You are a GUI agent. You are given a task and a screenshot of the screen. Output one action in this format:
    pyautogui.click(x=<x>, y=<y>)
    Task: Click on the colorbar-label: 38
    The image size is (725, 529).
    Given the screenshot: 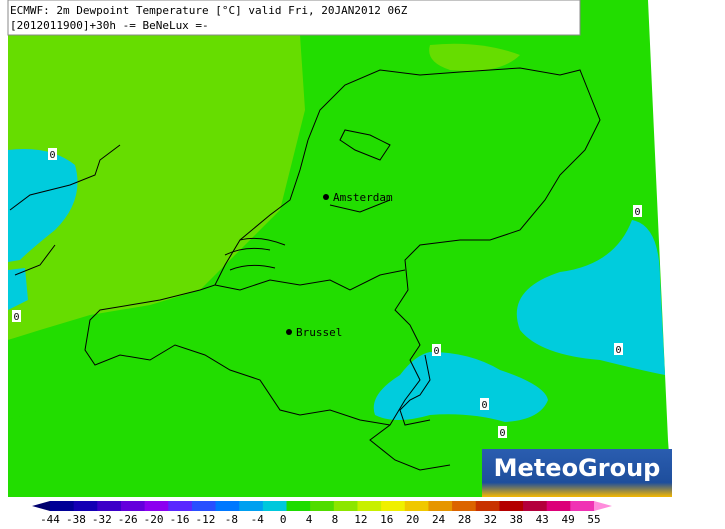 What is the action you would take?
    pyautogui.click(x=516, y=519)
    